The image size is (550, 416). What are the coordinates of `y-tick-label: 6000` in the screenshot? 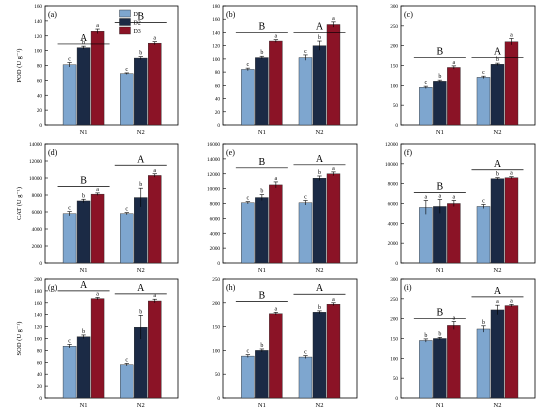 It's located at (37, 213).